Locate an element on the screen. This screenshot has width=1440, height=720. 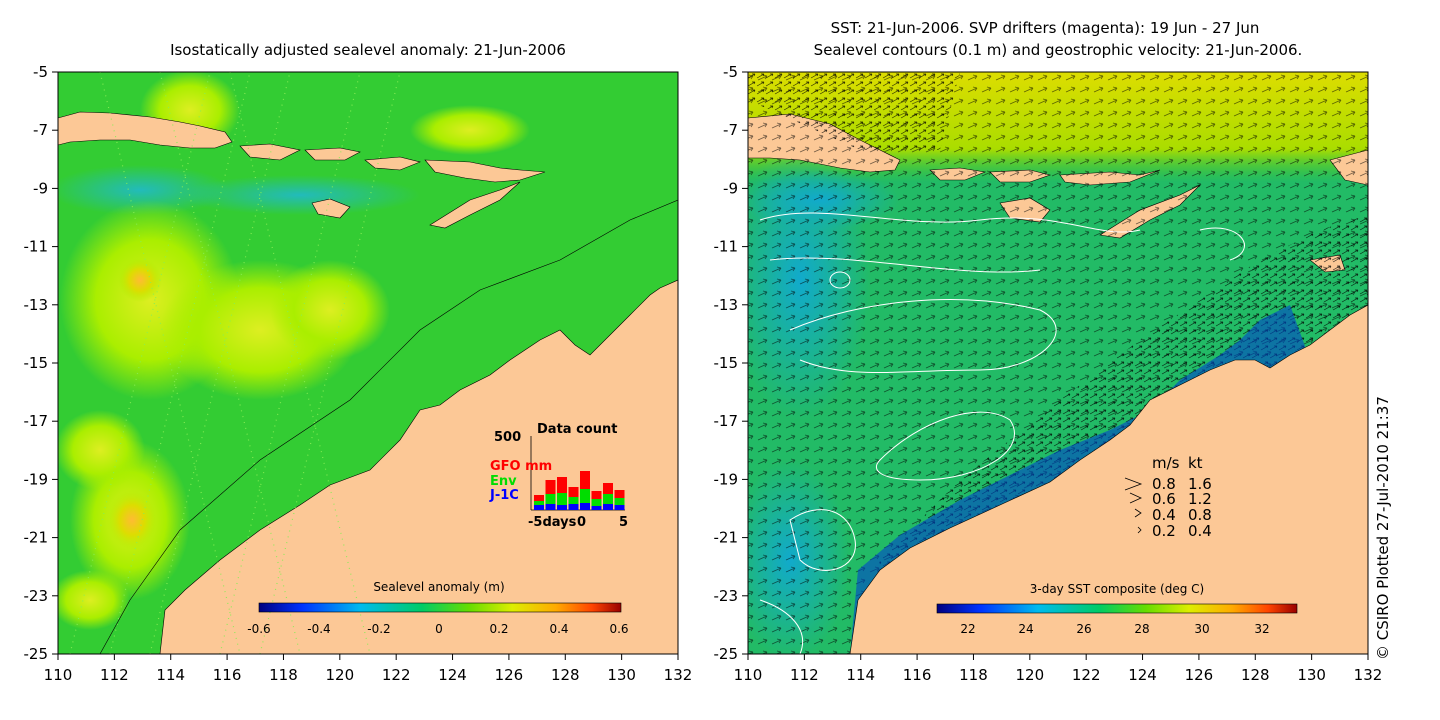
data-count-bars is located at coordinates (579, 490).